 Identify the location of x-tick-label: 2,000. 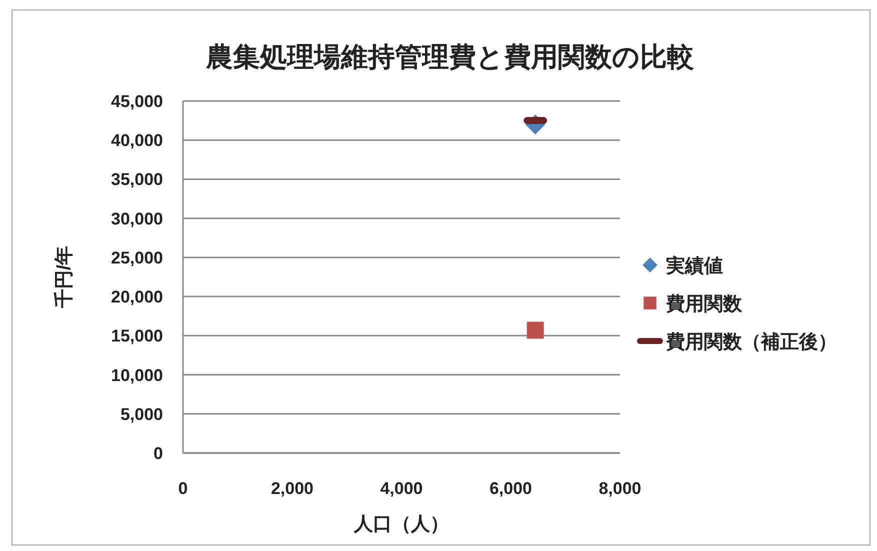
(292, 488).